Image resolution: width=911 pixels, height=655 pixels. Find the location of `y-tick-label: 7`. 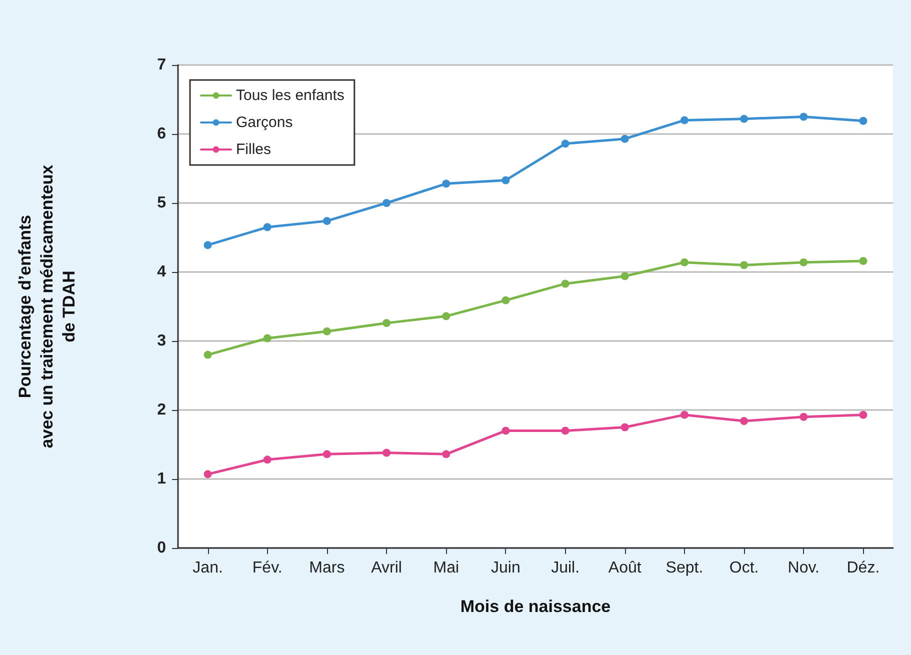

y-tick-label: 7 is located at coordinates (161, 65).